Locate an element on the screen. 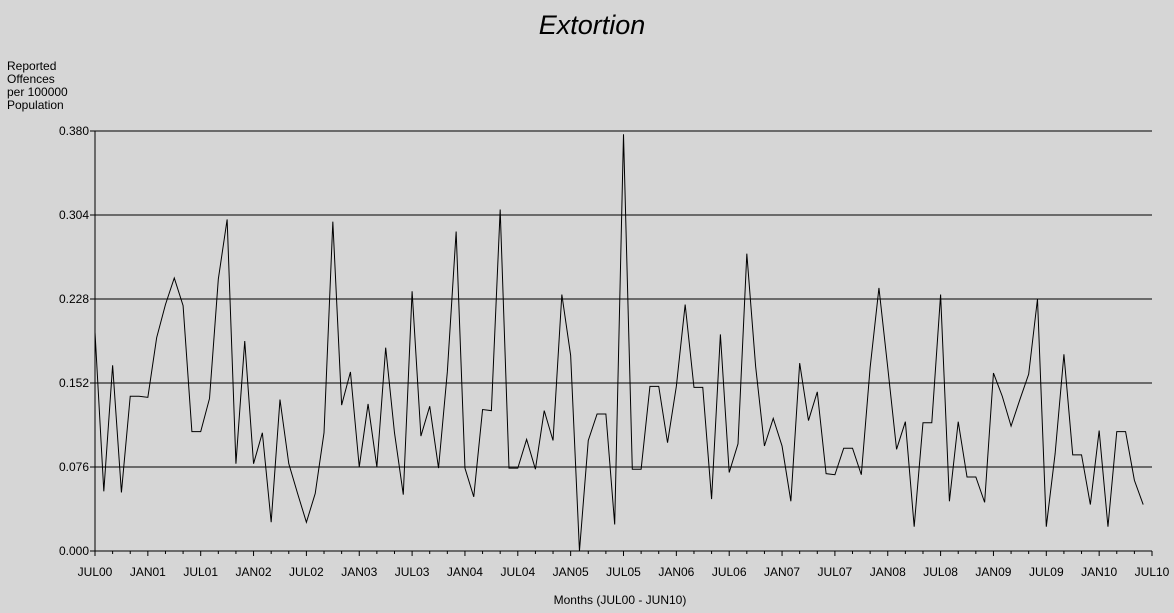 The height and width of the screenshot is (613, 1174). x-tick-label: JAN07 is located at coordinates (782, 572).